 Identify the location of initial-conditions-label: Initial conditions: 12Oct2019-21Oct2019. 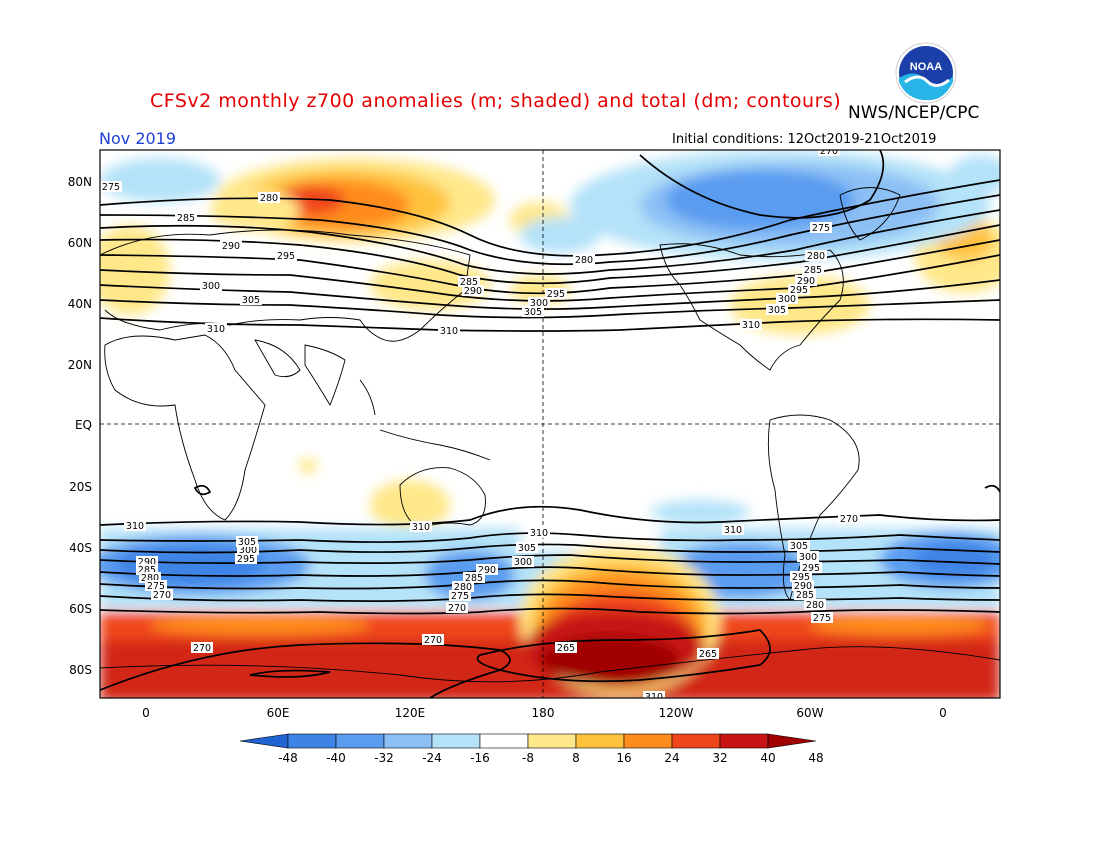
(804, 139).